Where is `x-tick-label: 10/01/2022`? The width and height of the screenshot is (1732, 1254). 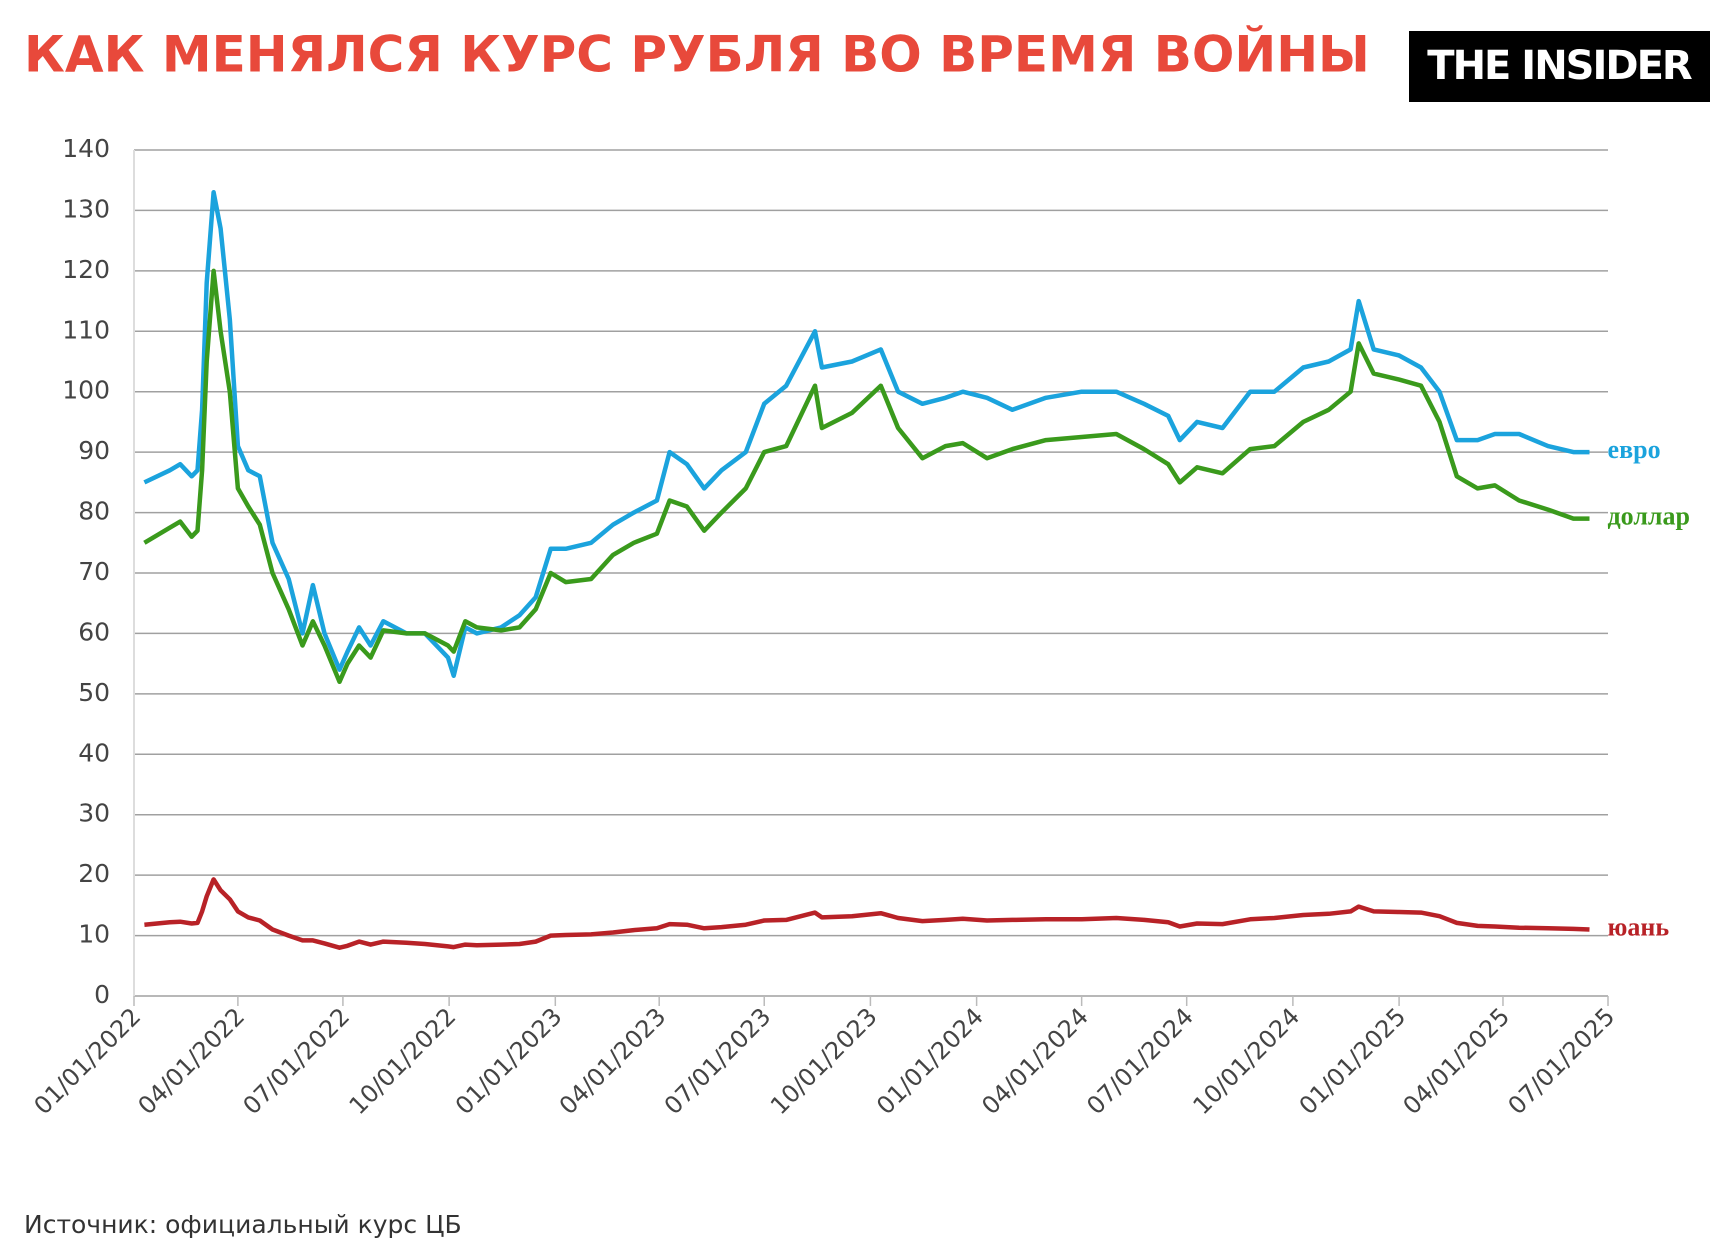
x-tick-label: 10/01/2022 is located at coordinates (403, 1061).